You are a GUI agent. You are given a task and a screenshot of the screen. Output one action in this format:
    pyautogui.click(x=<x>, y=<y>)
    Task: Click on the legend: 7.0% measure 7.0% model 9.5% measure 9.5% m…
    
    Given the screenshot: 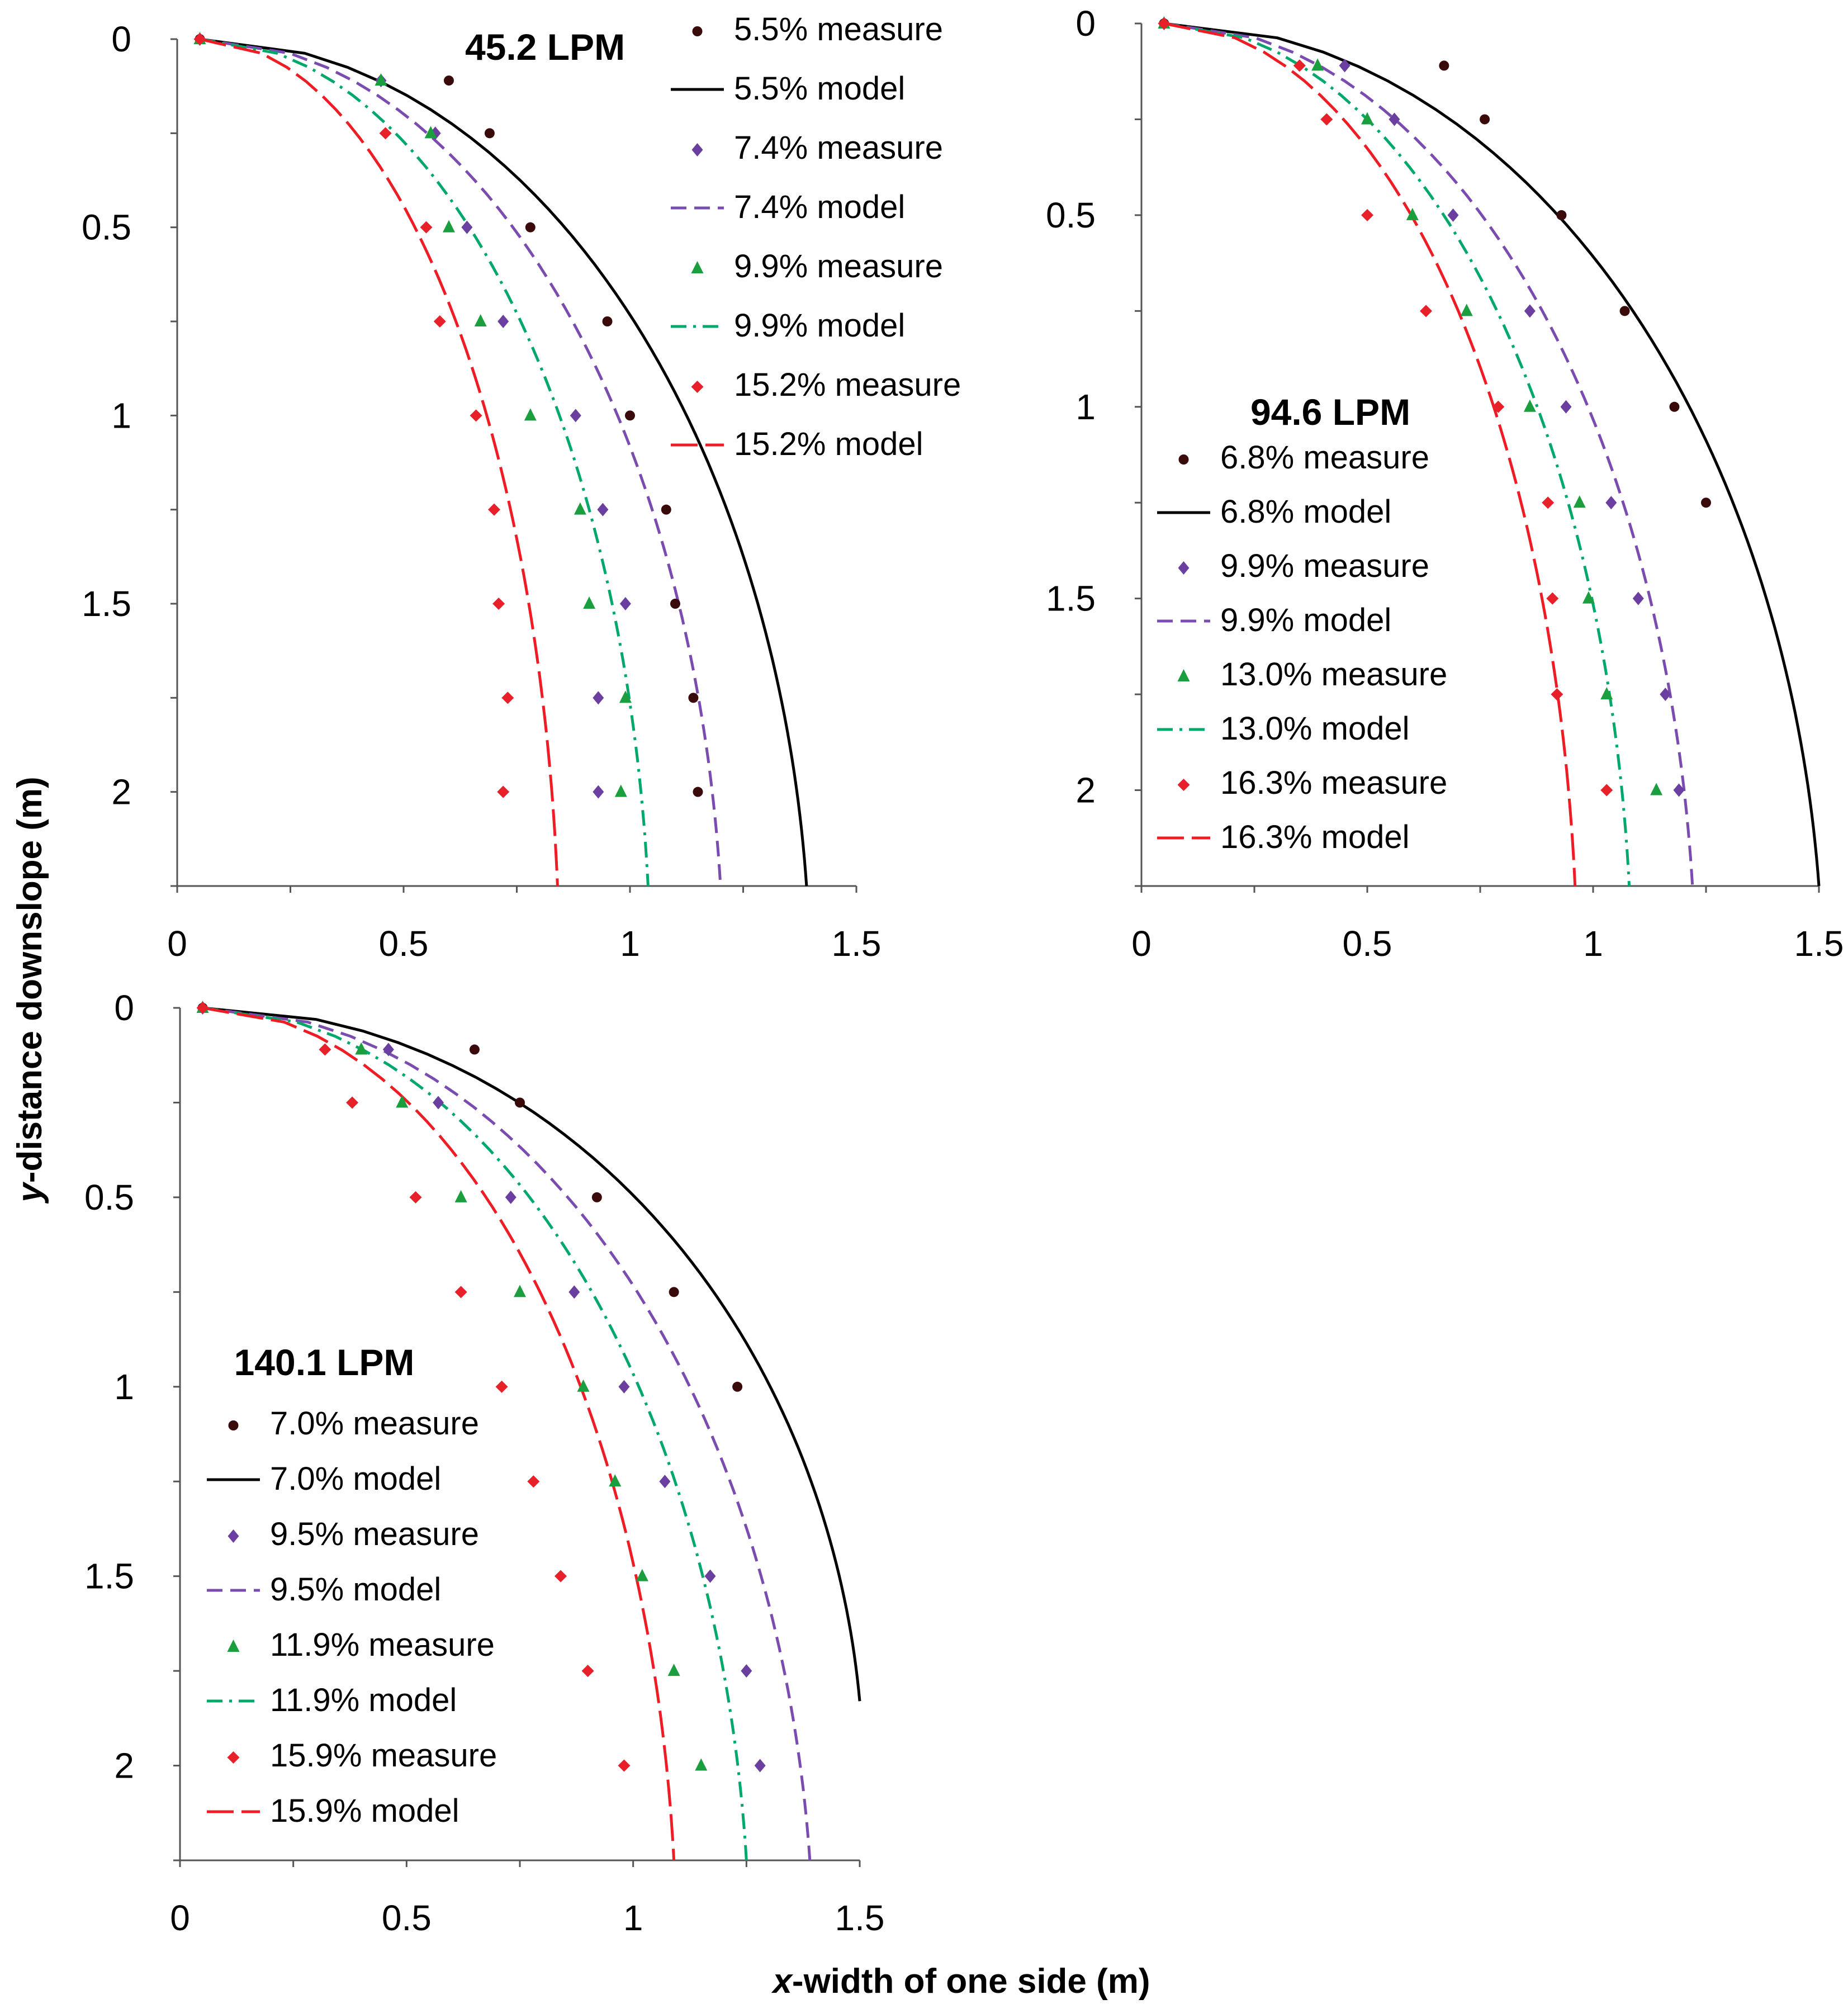 What is the action you would take?
    pyautogui.click(x=352, y=1617)
    